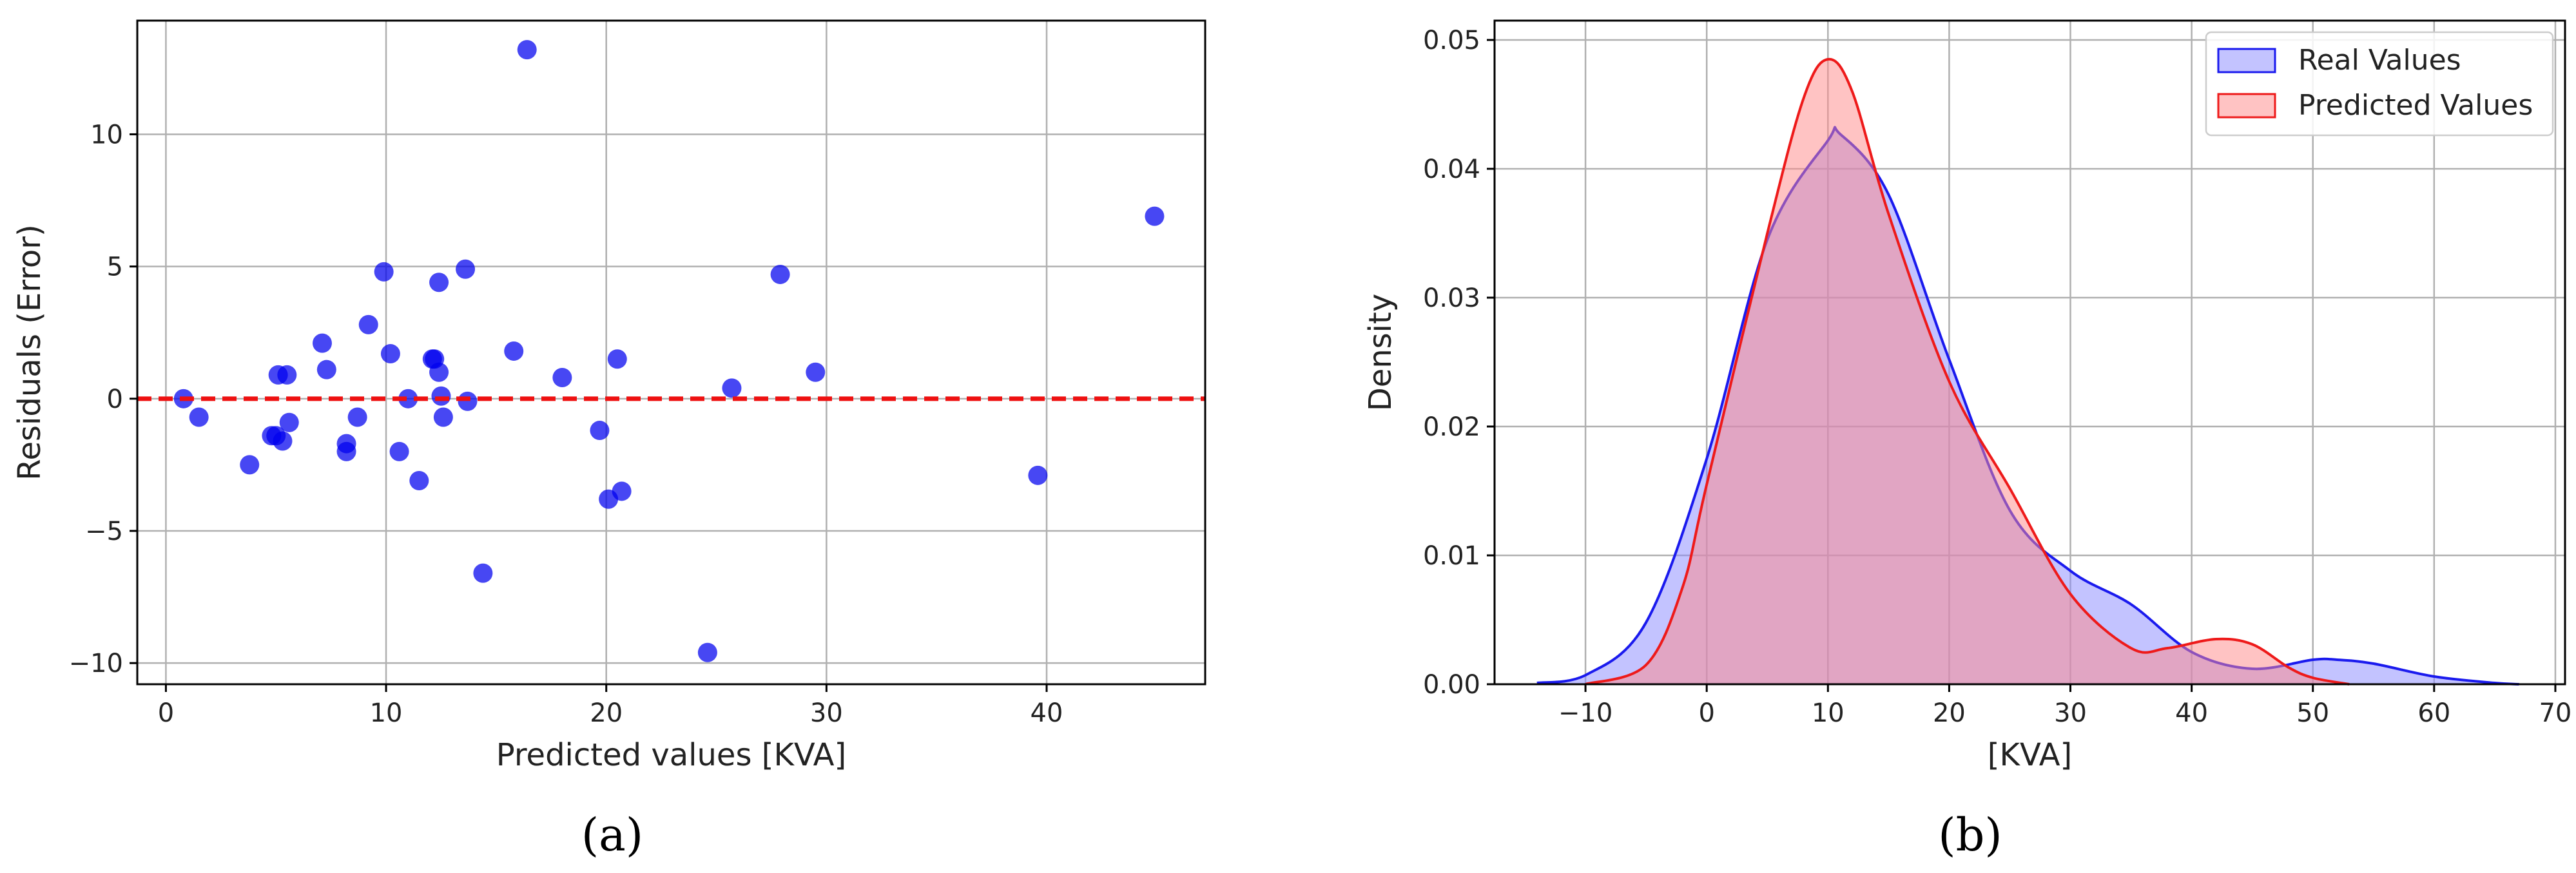  I want to click on y-tick-label: 10, so click(106, 135).